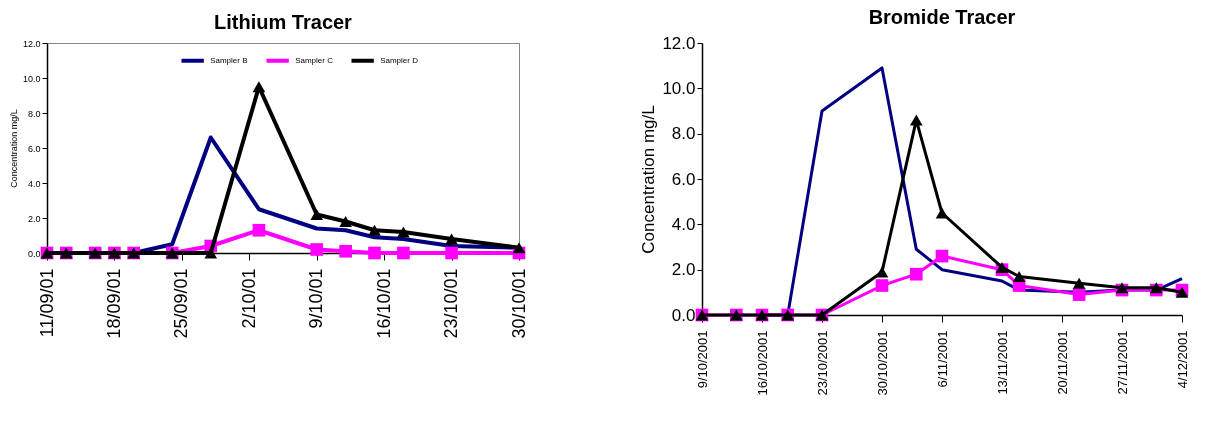  I want to click on chart-title: Bromide Tracer, so click(942, 17).